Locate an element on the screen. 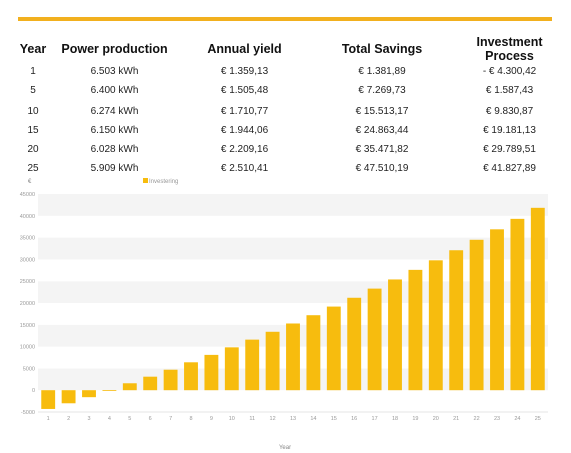 This screenshot has height=453, width=571. cell-year: 5 is located at coordinates (33, 90).